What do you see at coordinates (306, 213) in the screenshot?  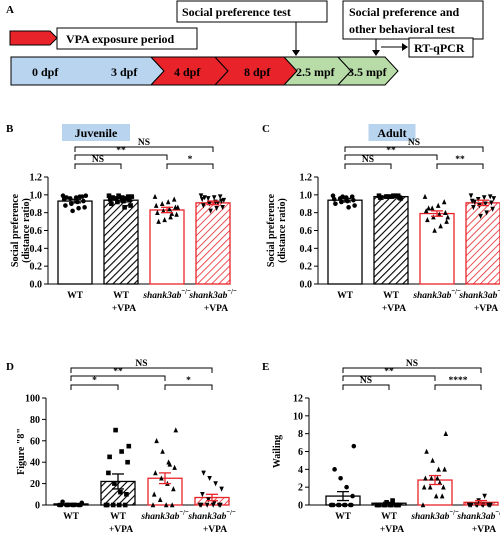 I see `y-tick-label: 0.8` at bounding box center [306, 213].